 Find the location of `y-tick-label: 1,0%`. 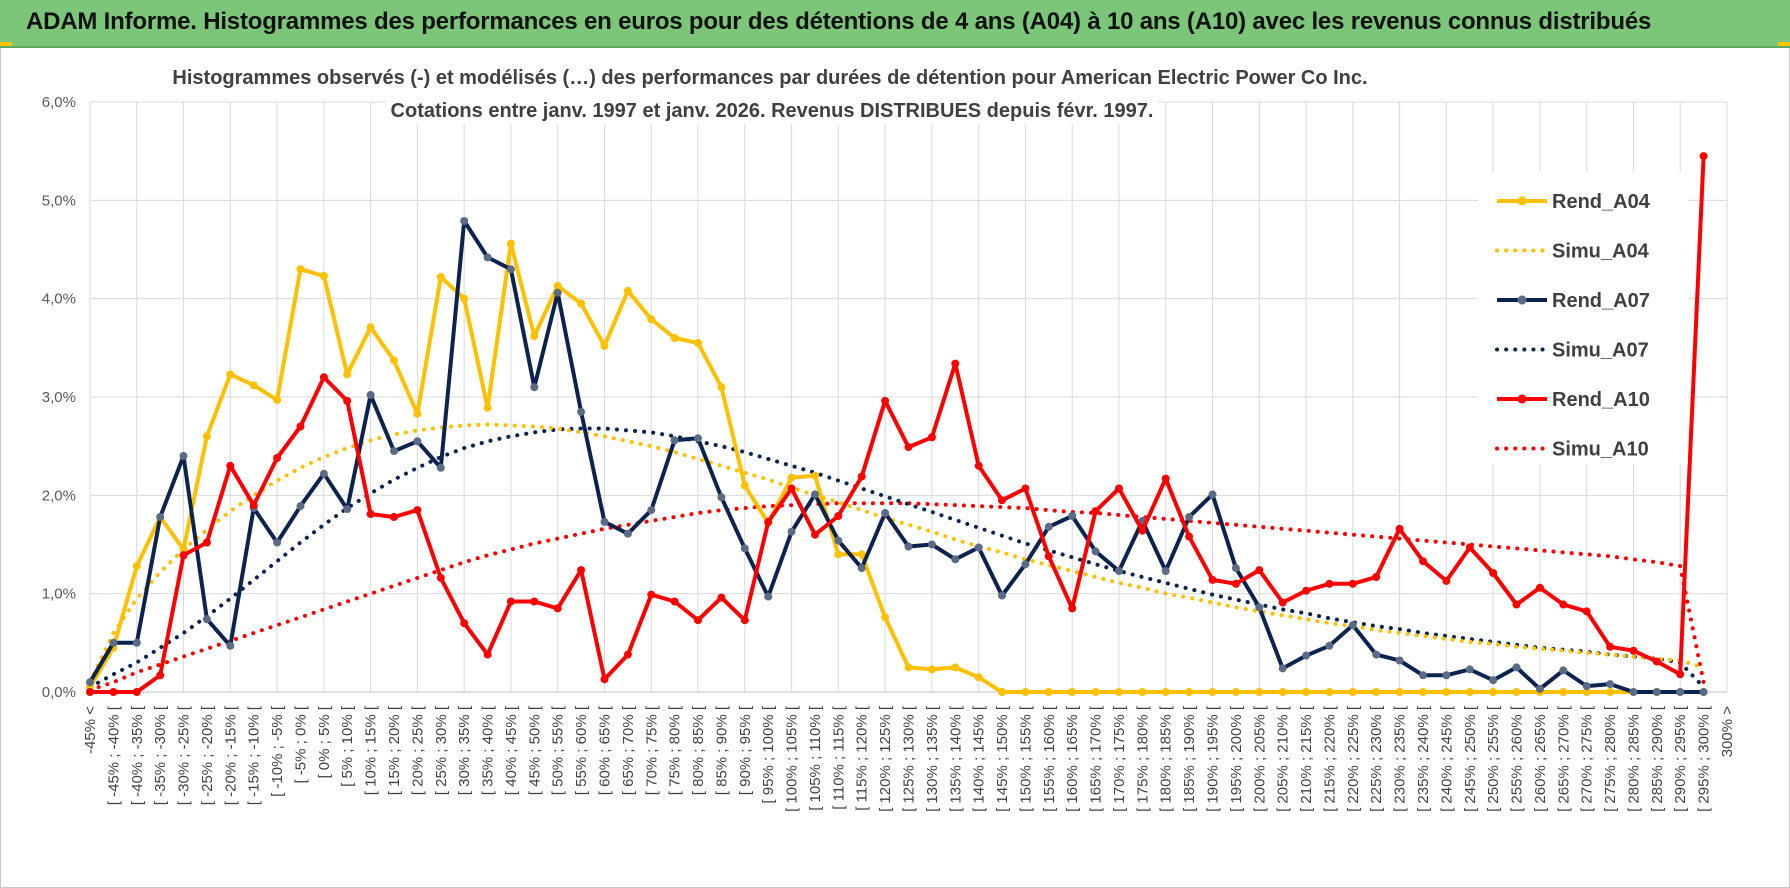

y-tick-label: 1,0% is located at coordinates (59, 594).